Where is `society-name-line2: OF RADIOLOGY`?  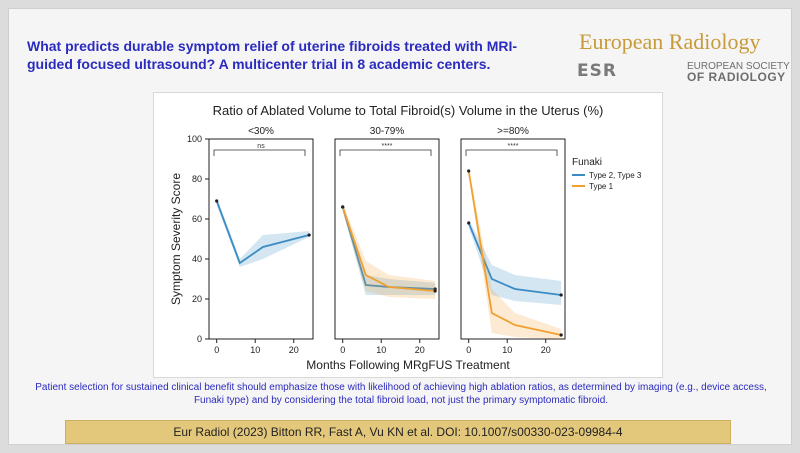
society-name-line2: OF RADIOLOGY is located at coordinates (736, 77).